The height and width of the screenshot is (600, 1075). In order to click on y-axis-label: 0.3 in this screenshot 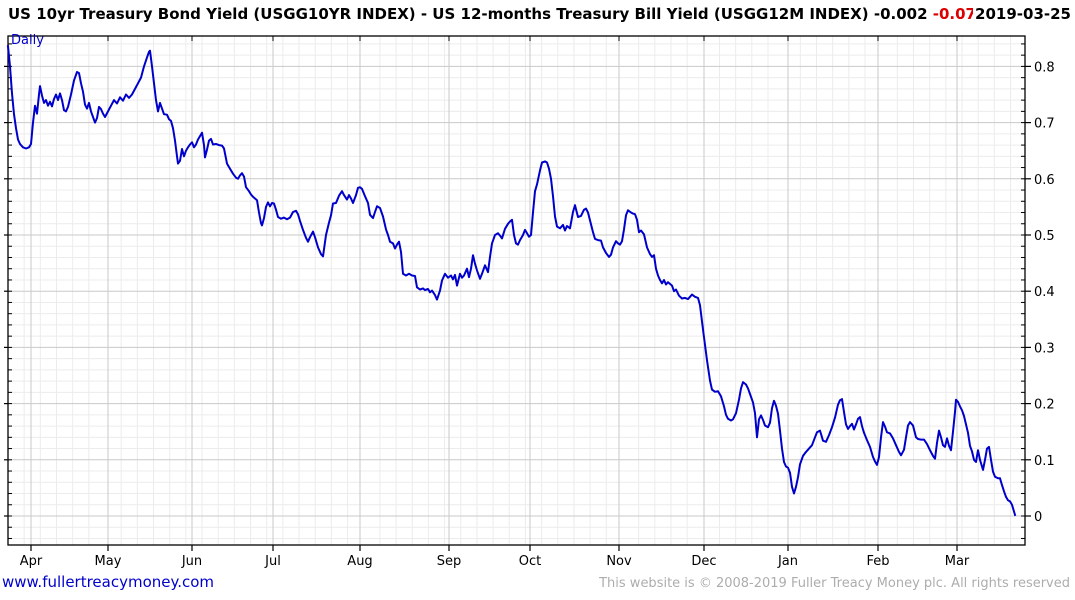, I will do `click(1044, 348)`.